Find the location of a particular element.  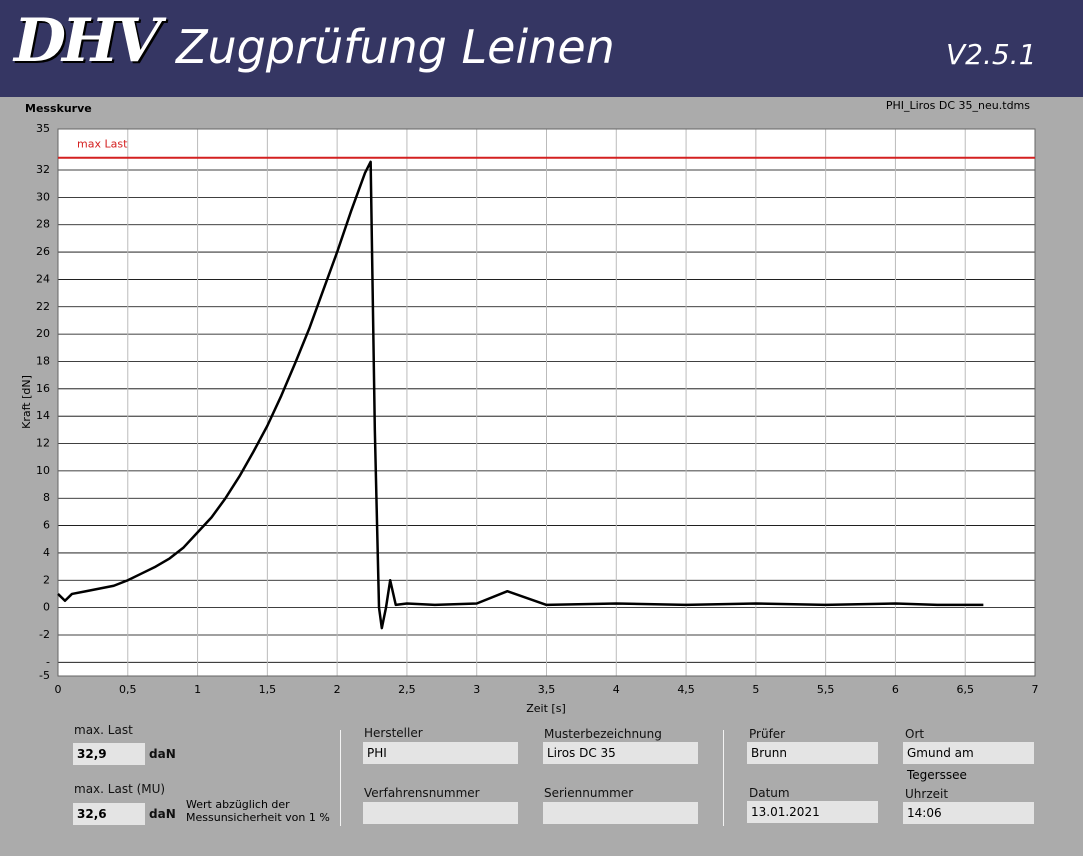

field-value: Brunn is located at coordinates (812, 753).